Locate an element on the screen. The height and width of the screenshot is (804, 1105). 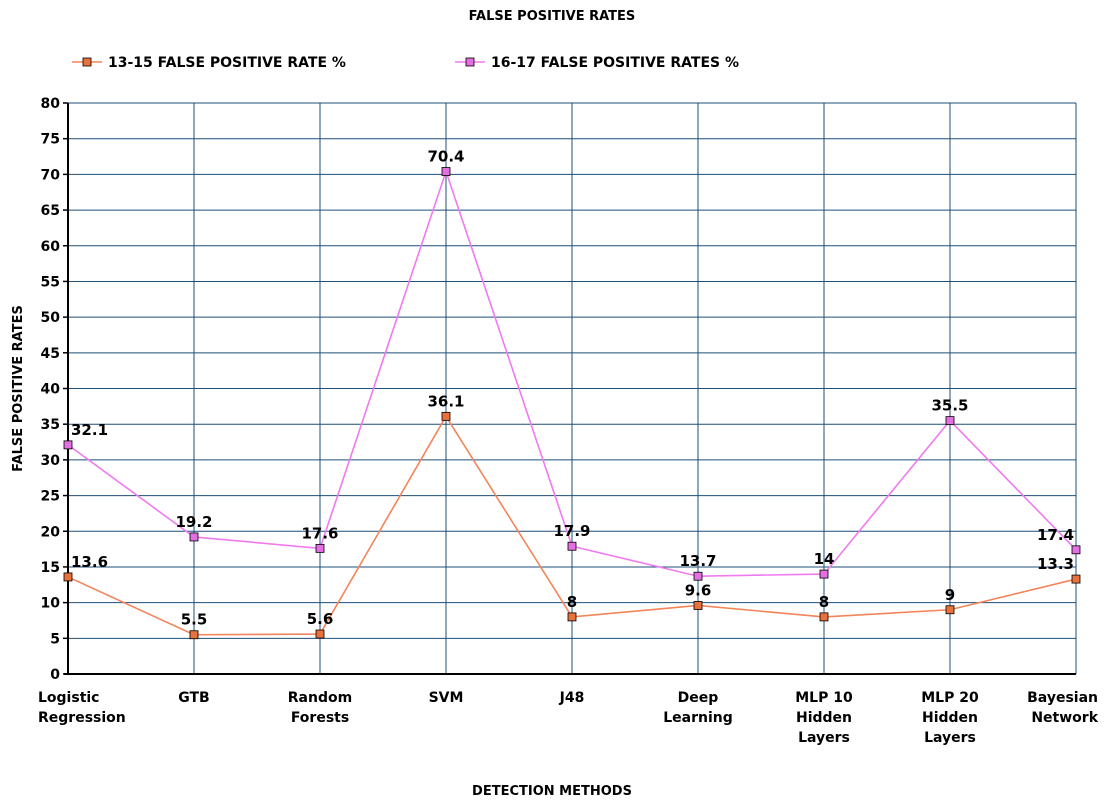
y-axis-title: FALSE POSITIVE RATES is located at coordinates (18, 388).